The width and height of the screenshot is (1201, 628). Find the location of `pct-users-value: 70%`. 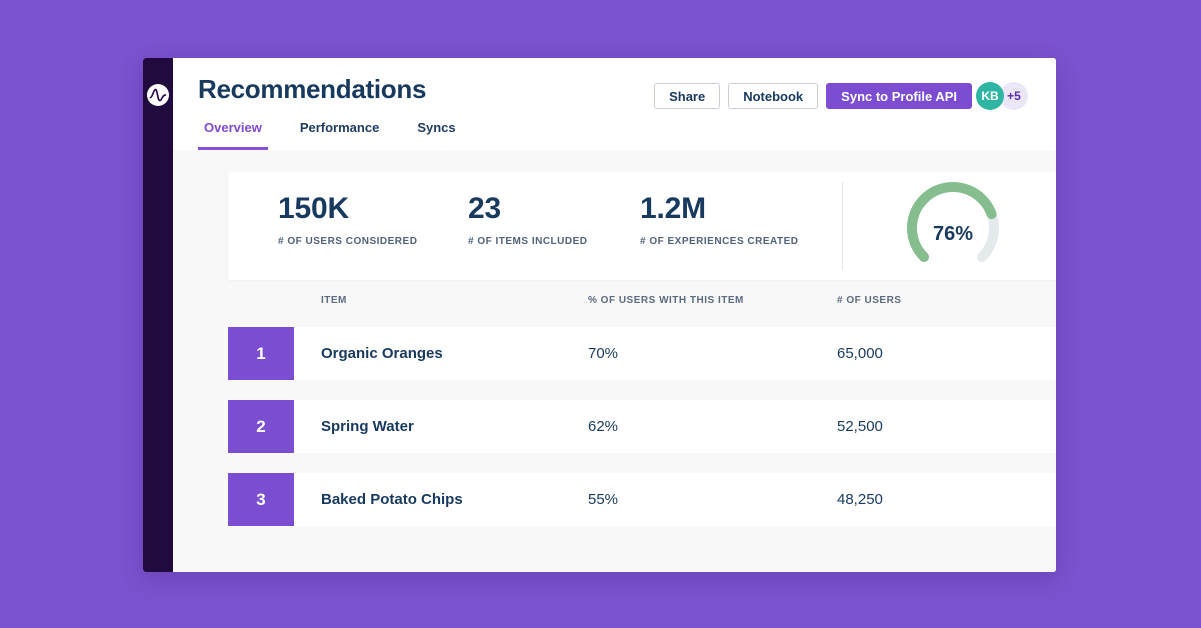

pct-users-value: 70% is located at coordinates (603, 353).